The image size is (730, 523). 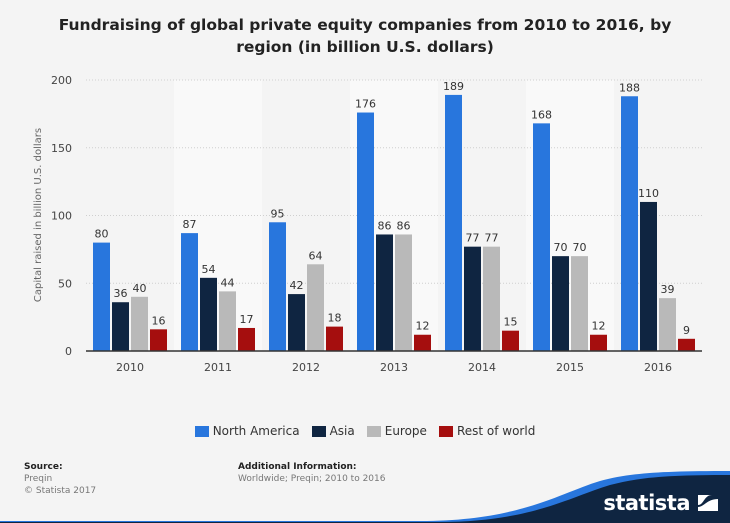 What do you see at coordinates (405, 431) in the screenshot?
I see `legend-label: Europe` at bounding box center [405, 431].